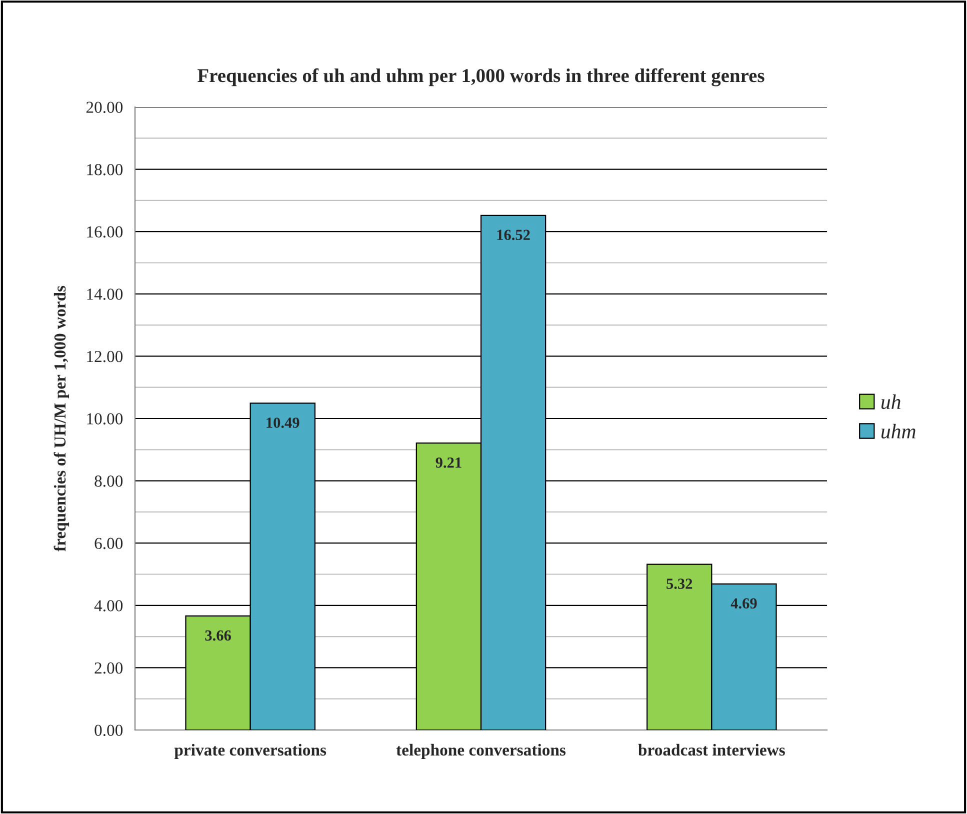 This screenshot has width=967, height=814. Describe the element at coordinates (105, 170) in the screenshot. I see `y-tick-label: 18.00` at that location.